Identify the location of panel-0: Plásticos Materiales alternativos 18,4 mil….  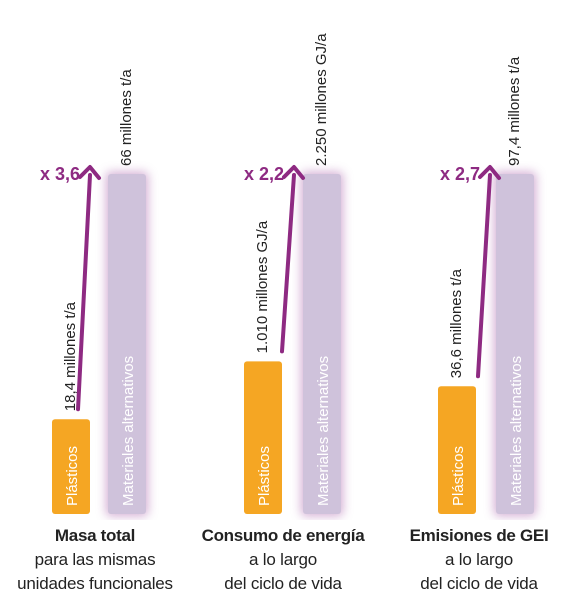
(94, 292).